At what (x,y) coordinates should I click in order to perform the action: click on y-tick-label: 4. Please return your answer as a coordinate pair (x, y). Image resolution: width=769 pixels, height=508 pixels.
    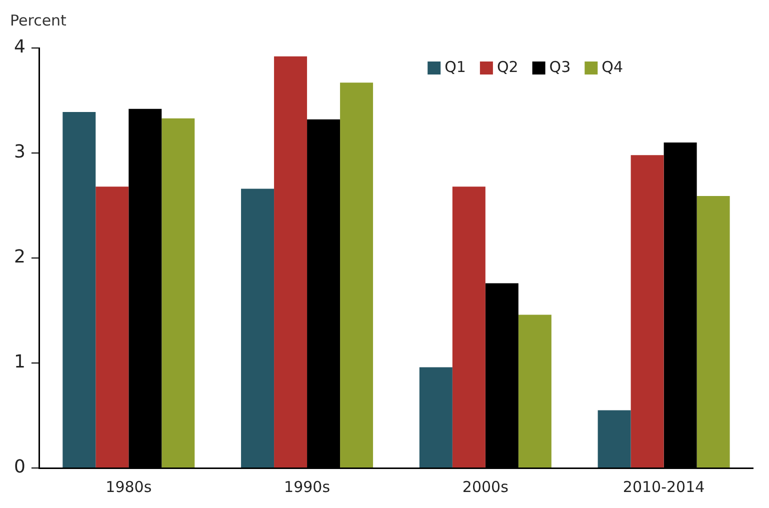
    Looking at the image, I should click on (20, 47).